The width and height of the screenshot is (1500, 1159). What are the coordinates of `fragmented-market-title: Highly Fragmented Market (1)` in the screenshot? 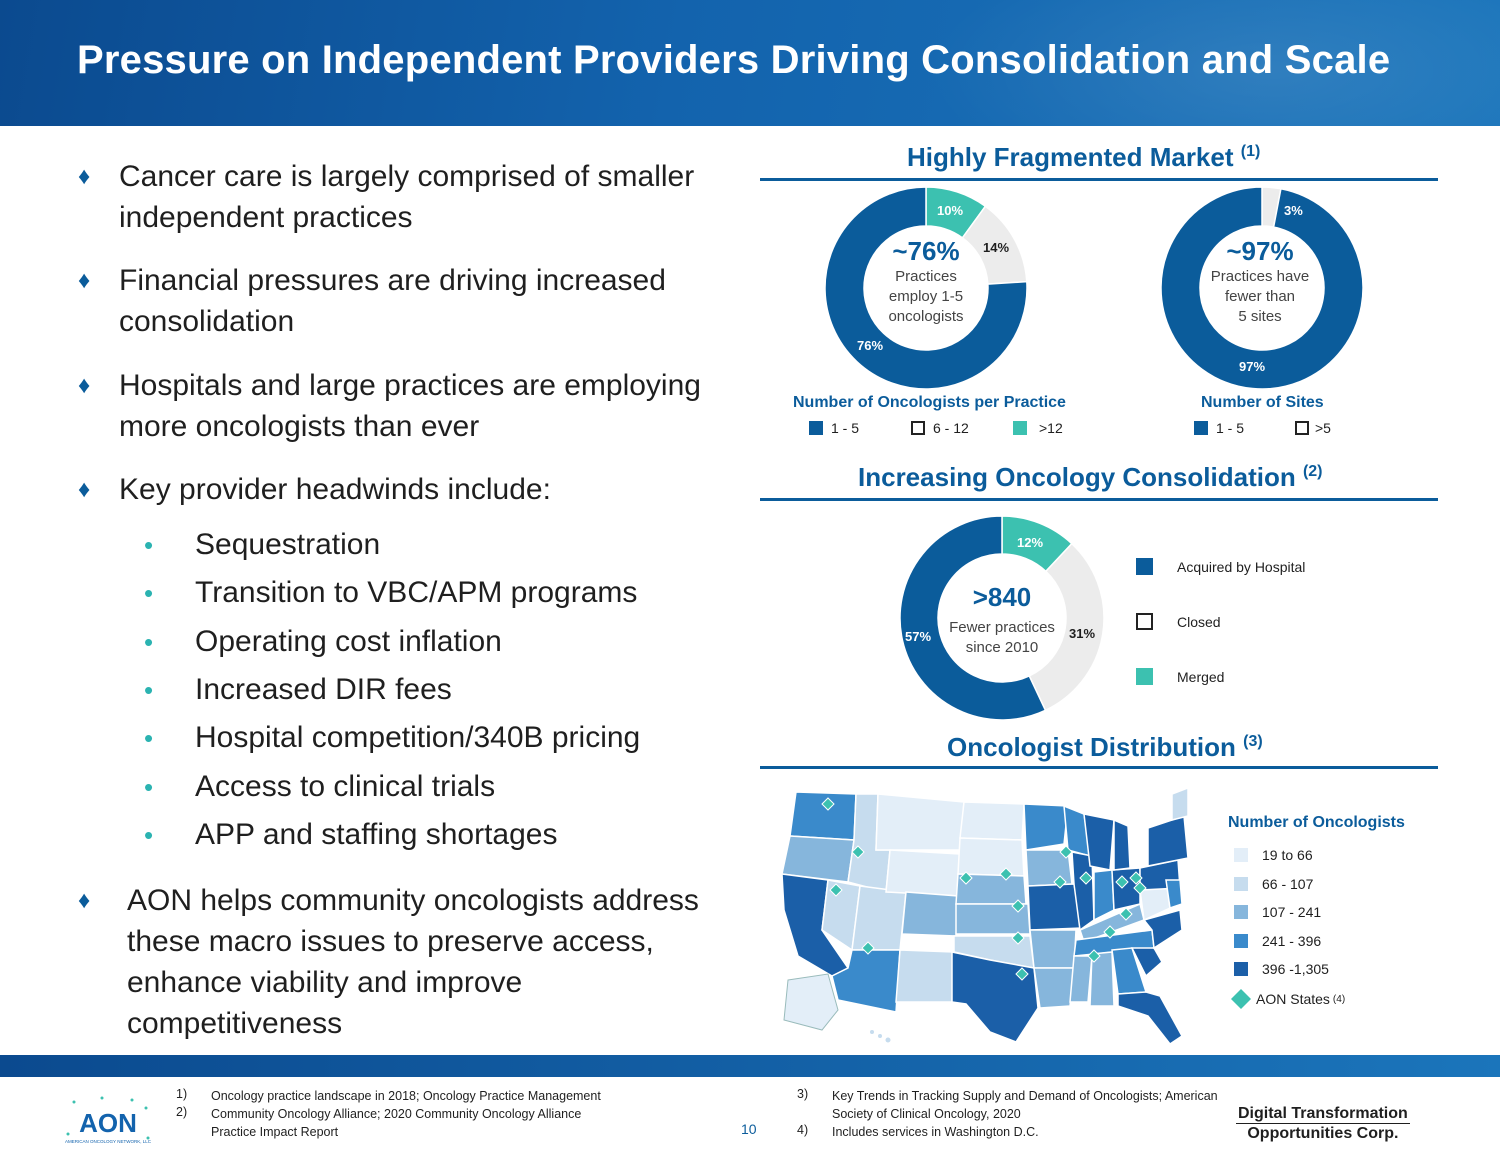 It's located at (1083, 157).